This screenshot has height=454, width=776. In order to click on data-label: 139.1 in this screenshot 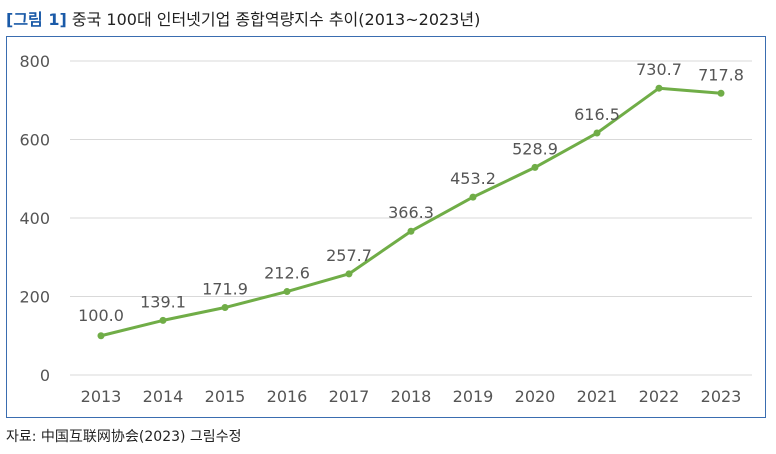, I will do `click(163, 301)`.